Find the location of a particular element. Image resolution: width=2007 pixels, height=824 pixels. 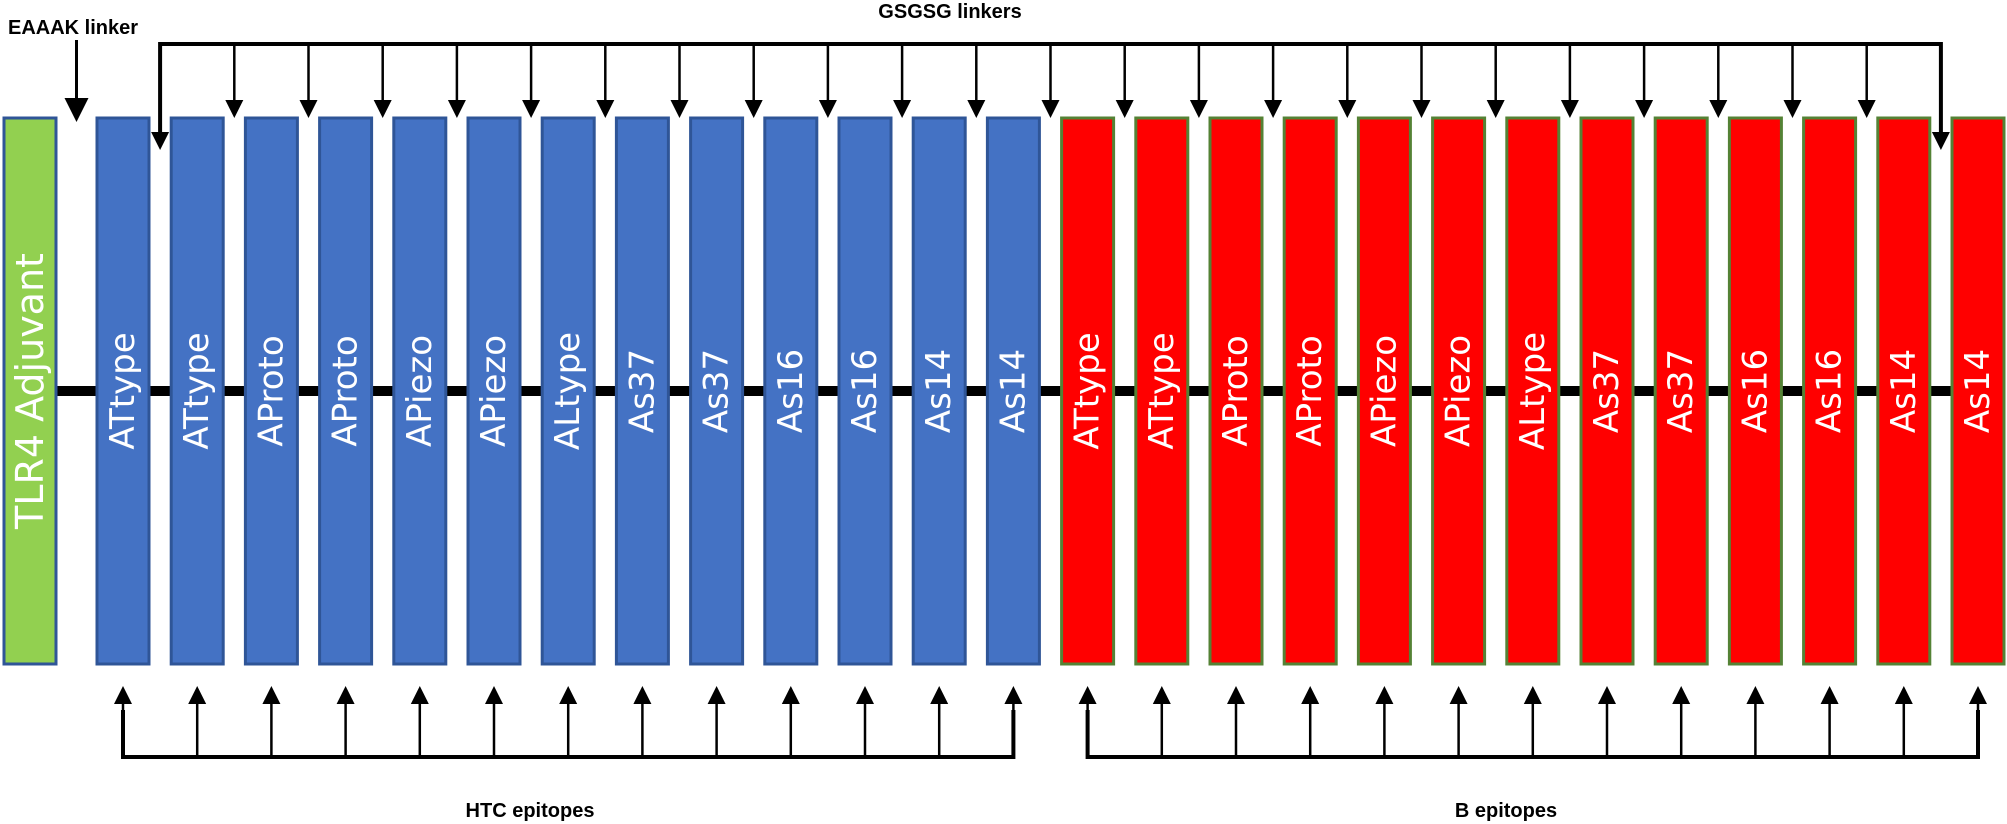

b-segment-10: As16 is located at coordinates (1755, 391).